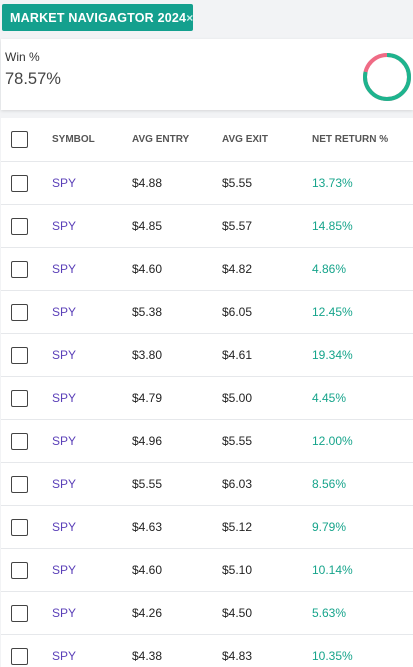  I want to click on table-row: SPY $4.79 $5.00 4.45%, so click(207, 398).